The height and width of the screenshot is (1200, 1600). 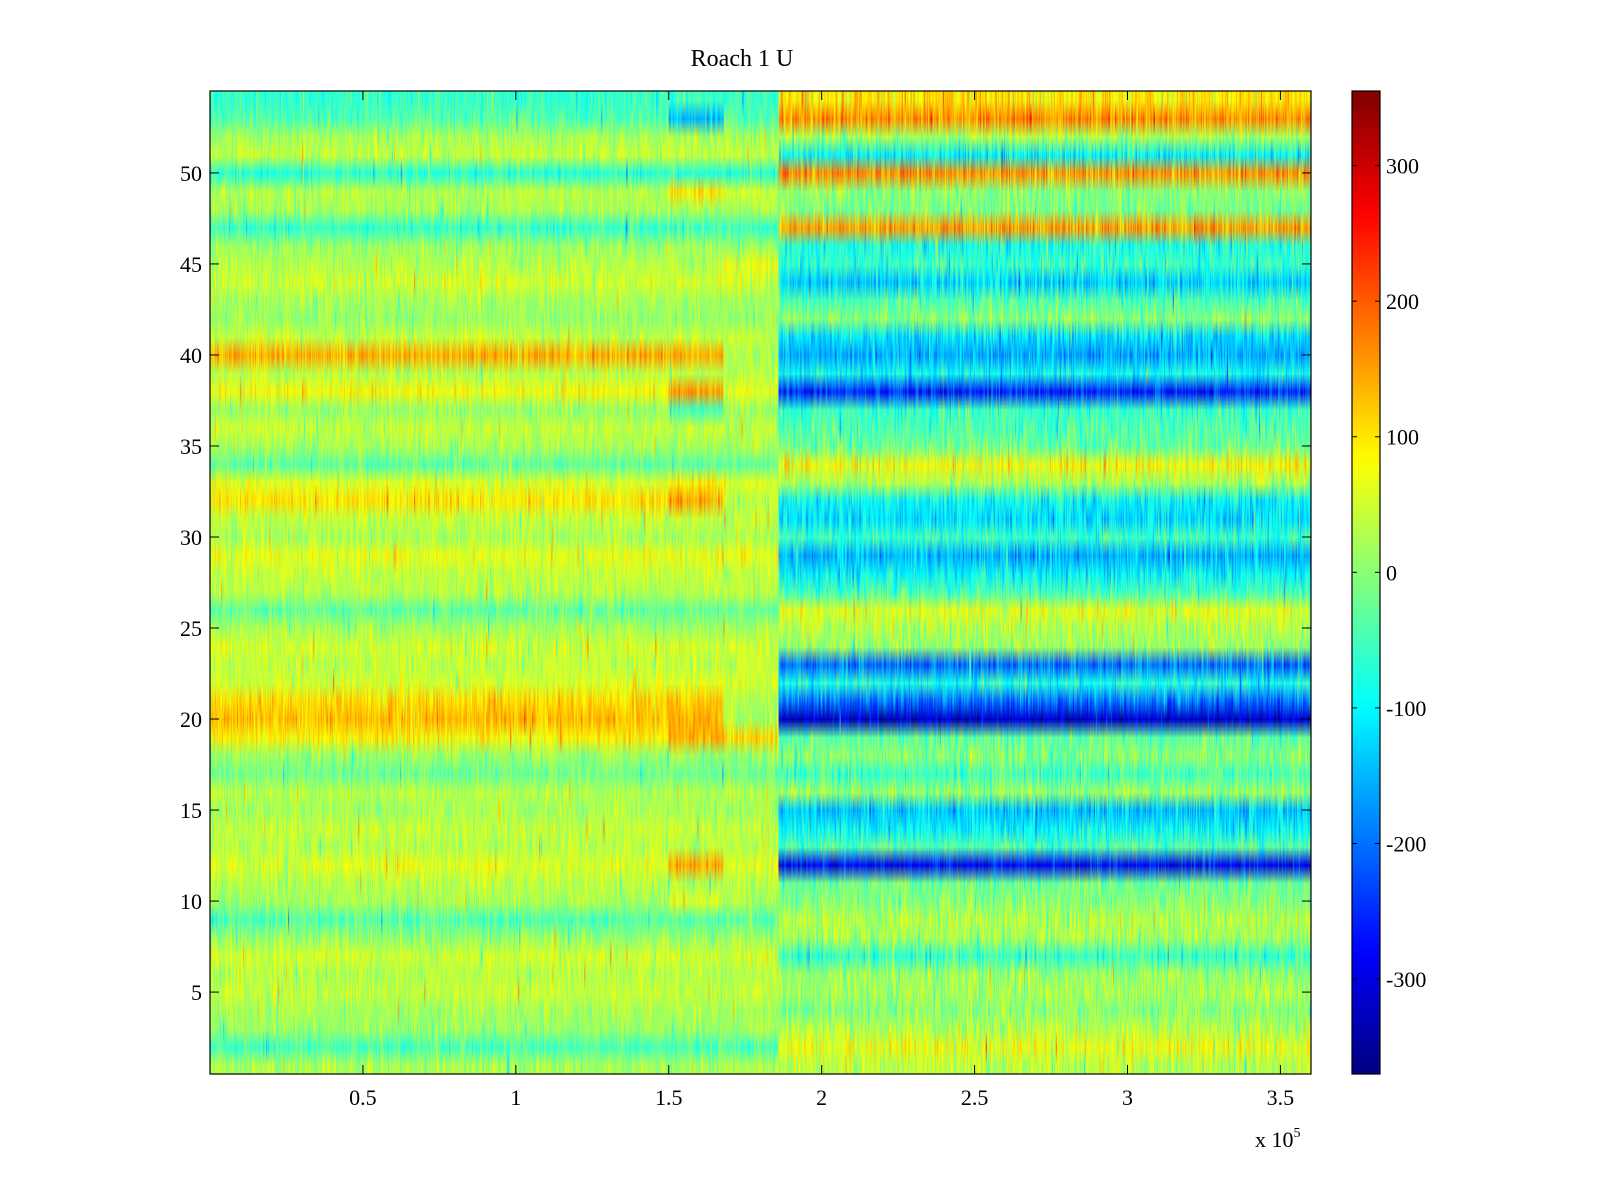 I want to click on x-tick-label: 0.5, so click(x=363, y=1097).